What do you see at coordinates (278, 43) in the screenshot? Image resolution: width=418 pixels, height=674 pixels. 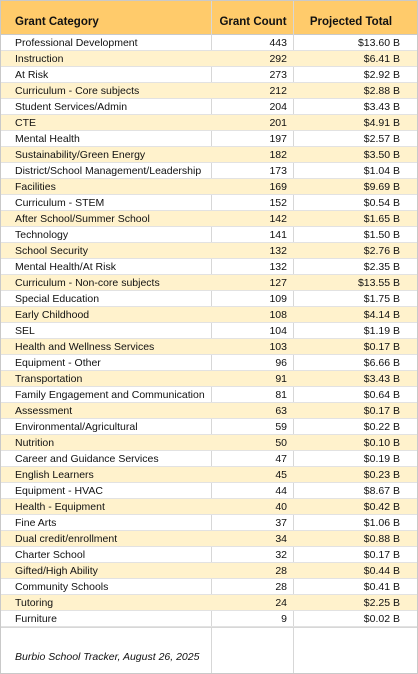 I see `grant-count-cell: 443` at bounding box center [278, 43].